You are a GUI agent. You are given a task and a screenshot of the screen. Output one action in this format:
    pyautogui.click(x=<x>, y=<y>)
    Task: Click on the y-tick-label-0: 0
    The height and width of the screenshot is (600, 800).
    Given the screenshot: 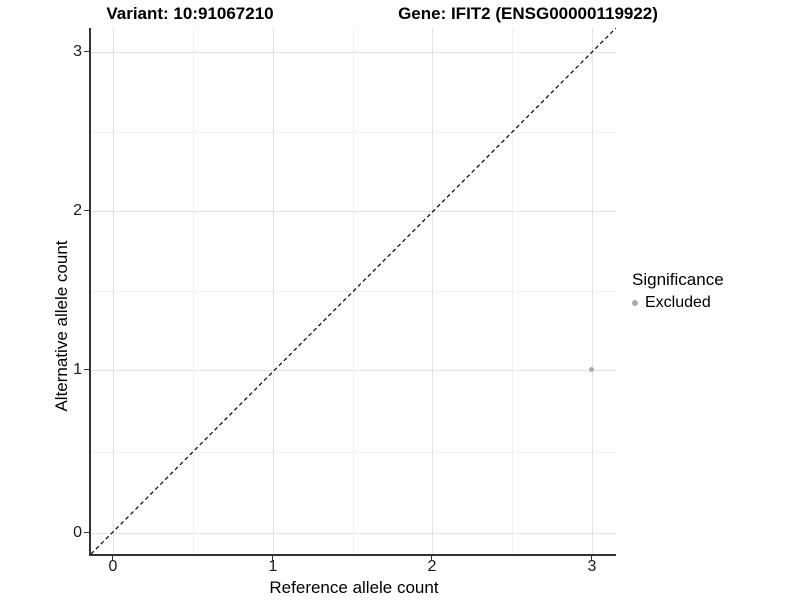 What is the action you would take?
    pyautogui.click(x=77, y=532)
    